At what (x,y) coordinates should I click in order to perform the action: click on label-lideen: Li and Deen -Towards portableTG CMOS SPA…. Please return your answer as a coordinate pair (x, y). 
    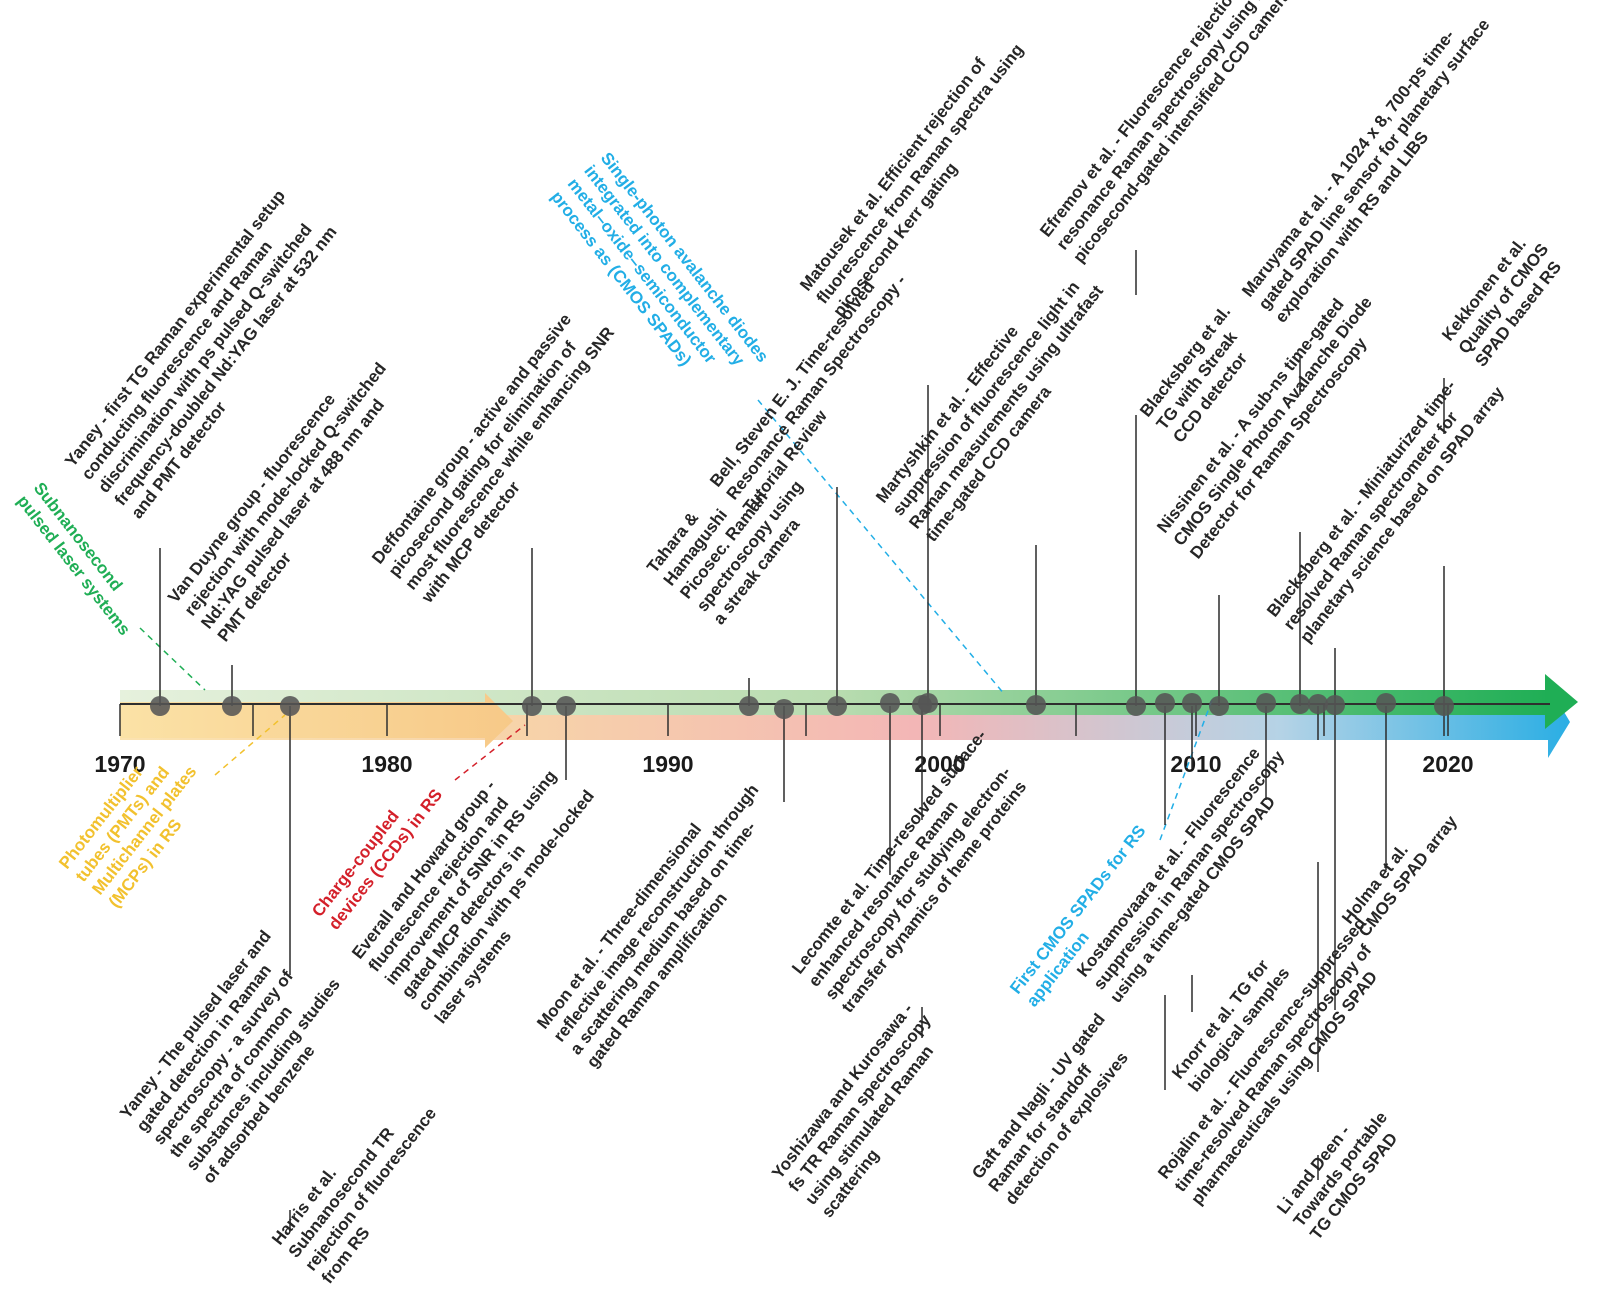
    Looking at the image, I should click on (1340, 1169).